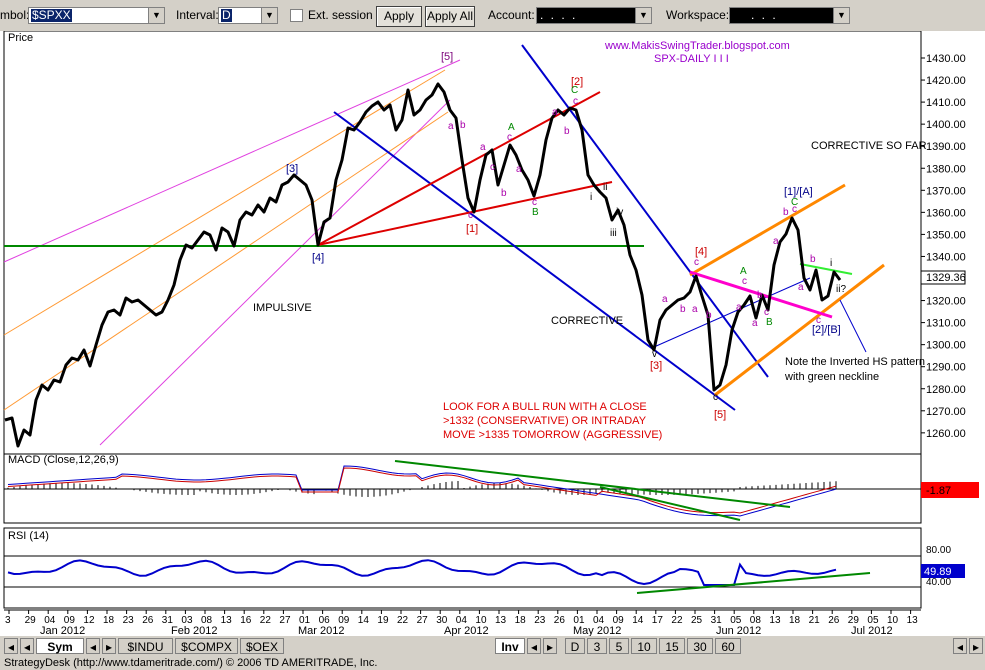 This screenshot has height=670, width=985. Describe the element at coordinates (799, 330) in the screenshot. I see `orange-recent-channel-lower` at that location.